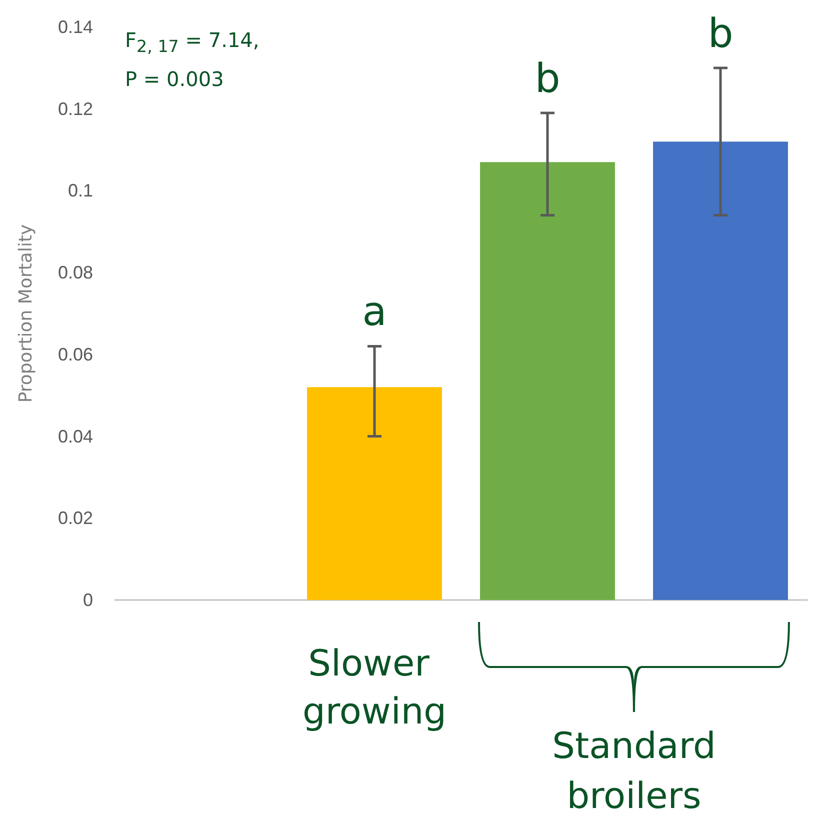 The height and width of the screenshot is (821, 817). I want to click on y-tick-label: 0.14, so click(75, 27).